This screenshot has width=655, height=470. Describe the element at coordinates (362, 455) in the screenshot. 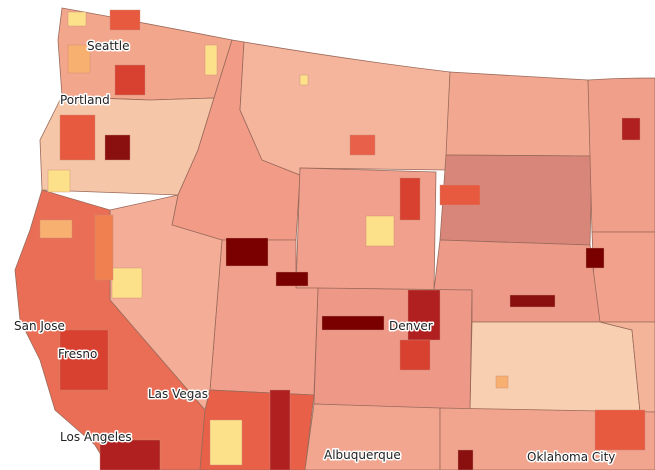

I see `city-label: Albuquerque` at that location.